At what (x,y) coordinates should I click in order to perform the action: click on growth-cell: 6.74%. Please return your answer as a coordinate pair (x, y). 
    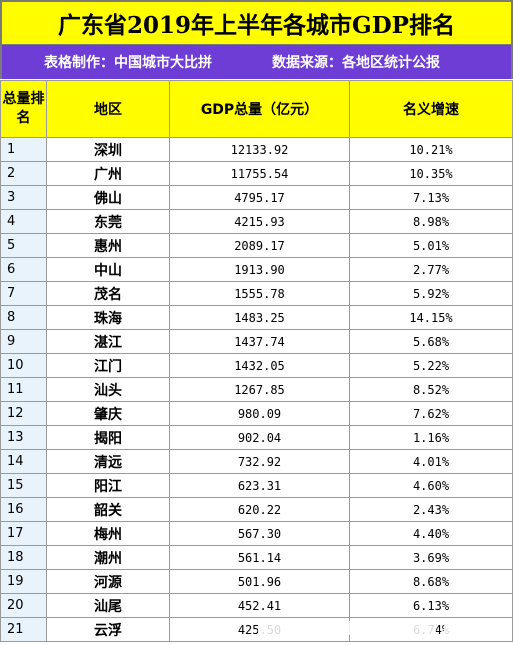
    Looking at the image, I should click on (431, 629).